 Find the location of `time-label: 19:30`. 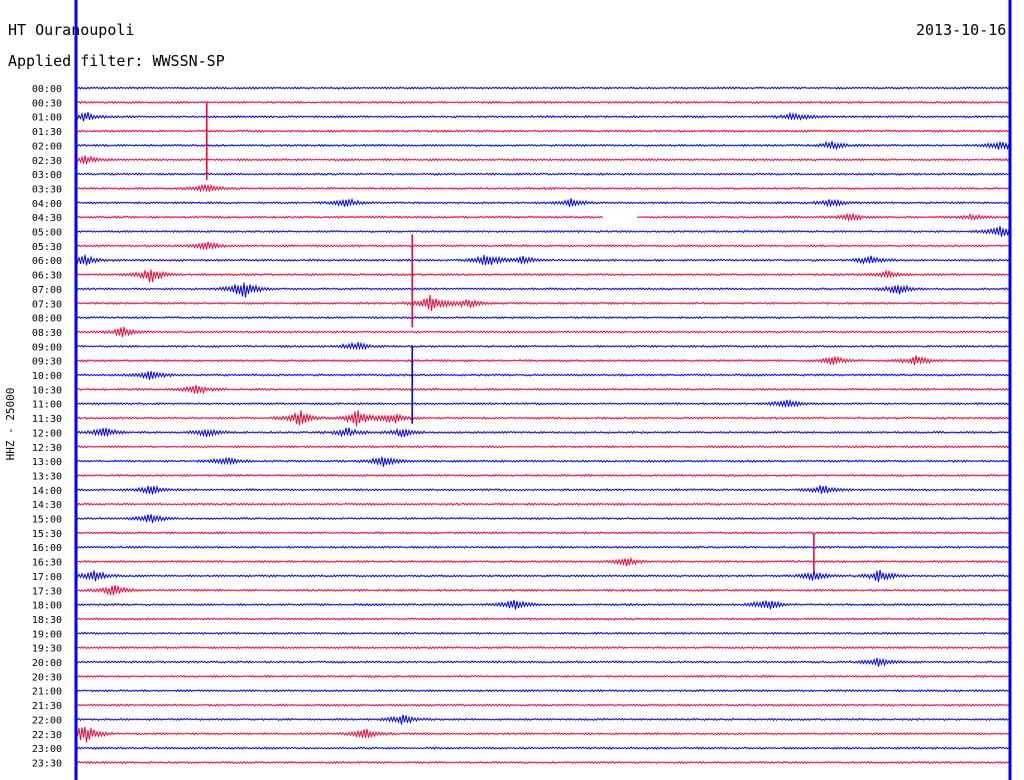

time-label: 19:30 is located at coordinates (47, 649).